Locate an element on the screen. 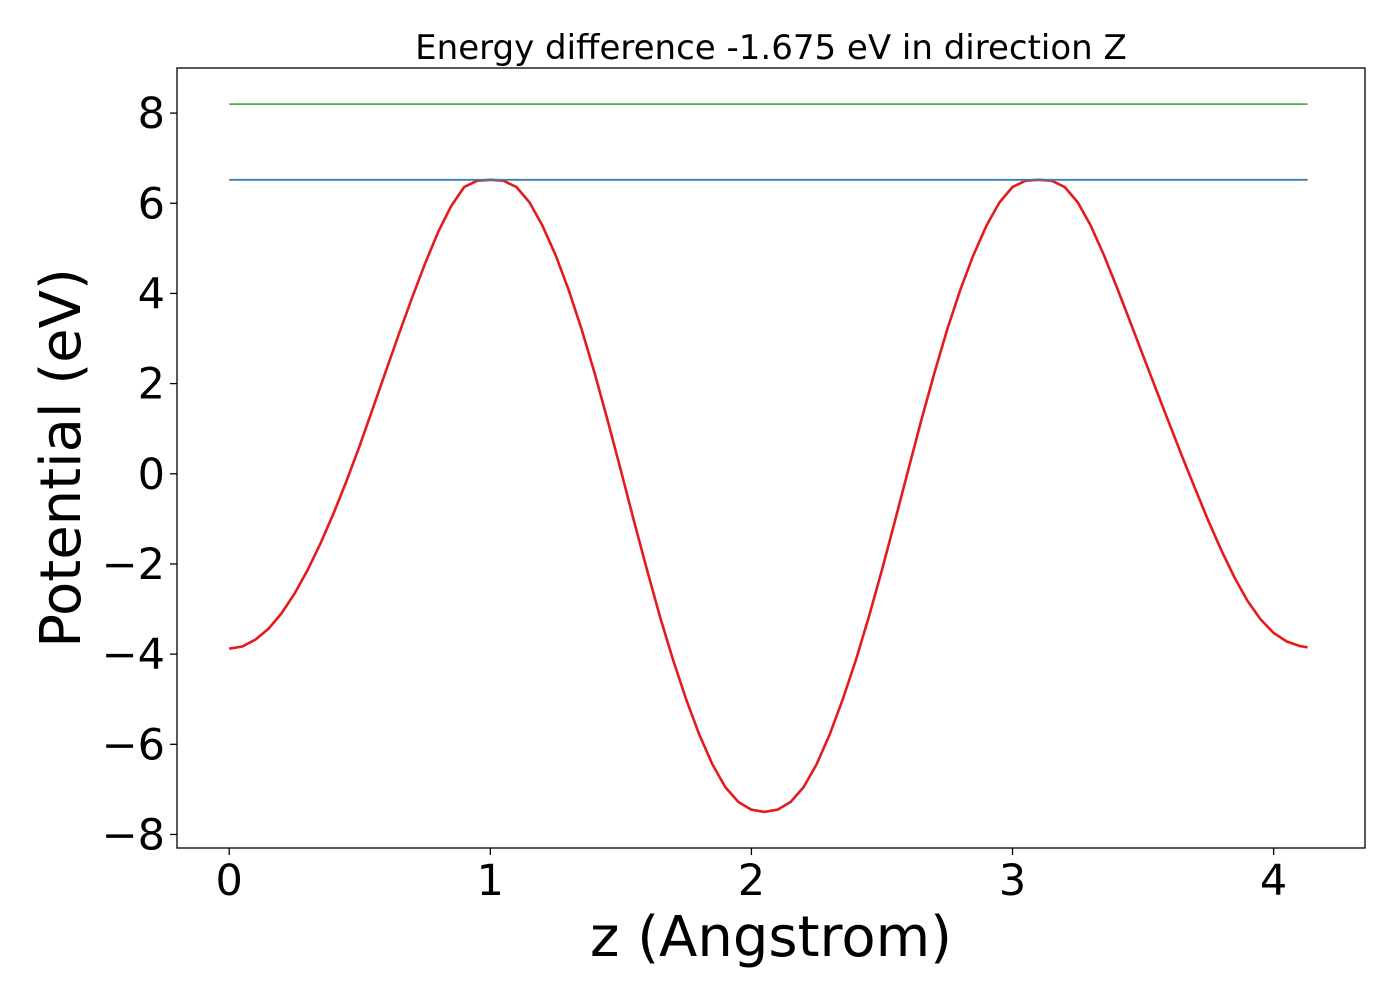 The image size is (1400, 1000). x-tick-label: 4 is located at coordinates (1273, 881).